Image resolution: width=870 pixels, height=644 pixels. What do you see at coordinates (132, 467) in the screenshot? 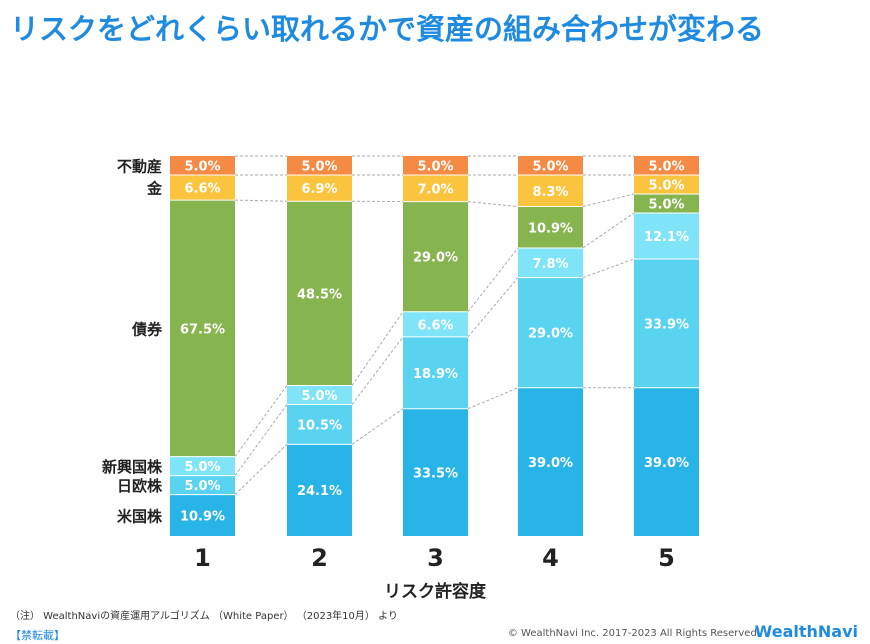
I see `series-label: 新興国株` at bounding box center [132, 467].